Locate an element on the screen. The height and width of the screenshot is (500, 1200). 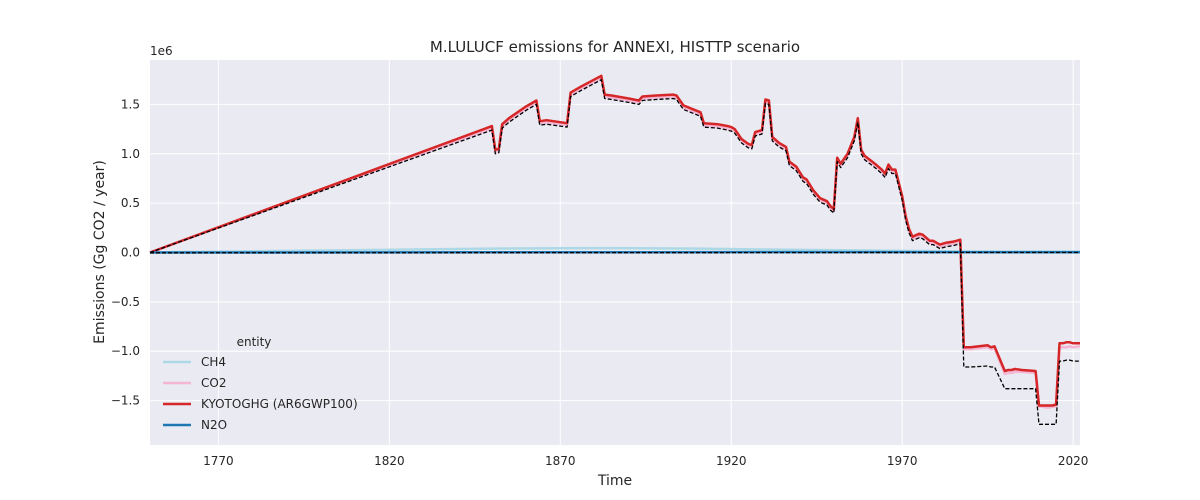
y-tick-label: 0.5 is located at coordinates (130, 203).